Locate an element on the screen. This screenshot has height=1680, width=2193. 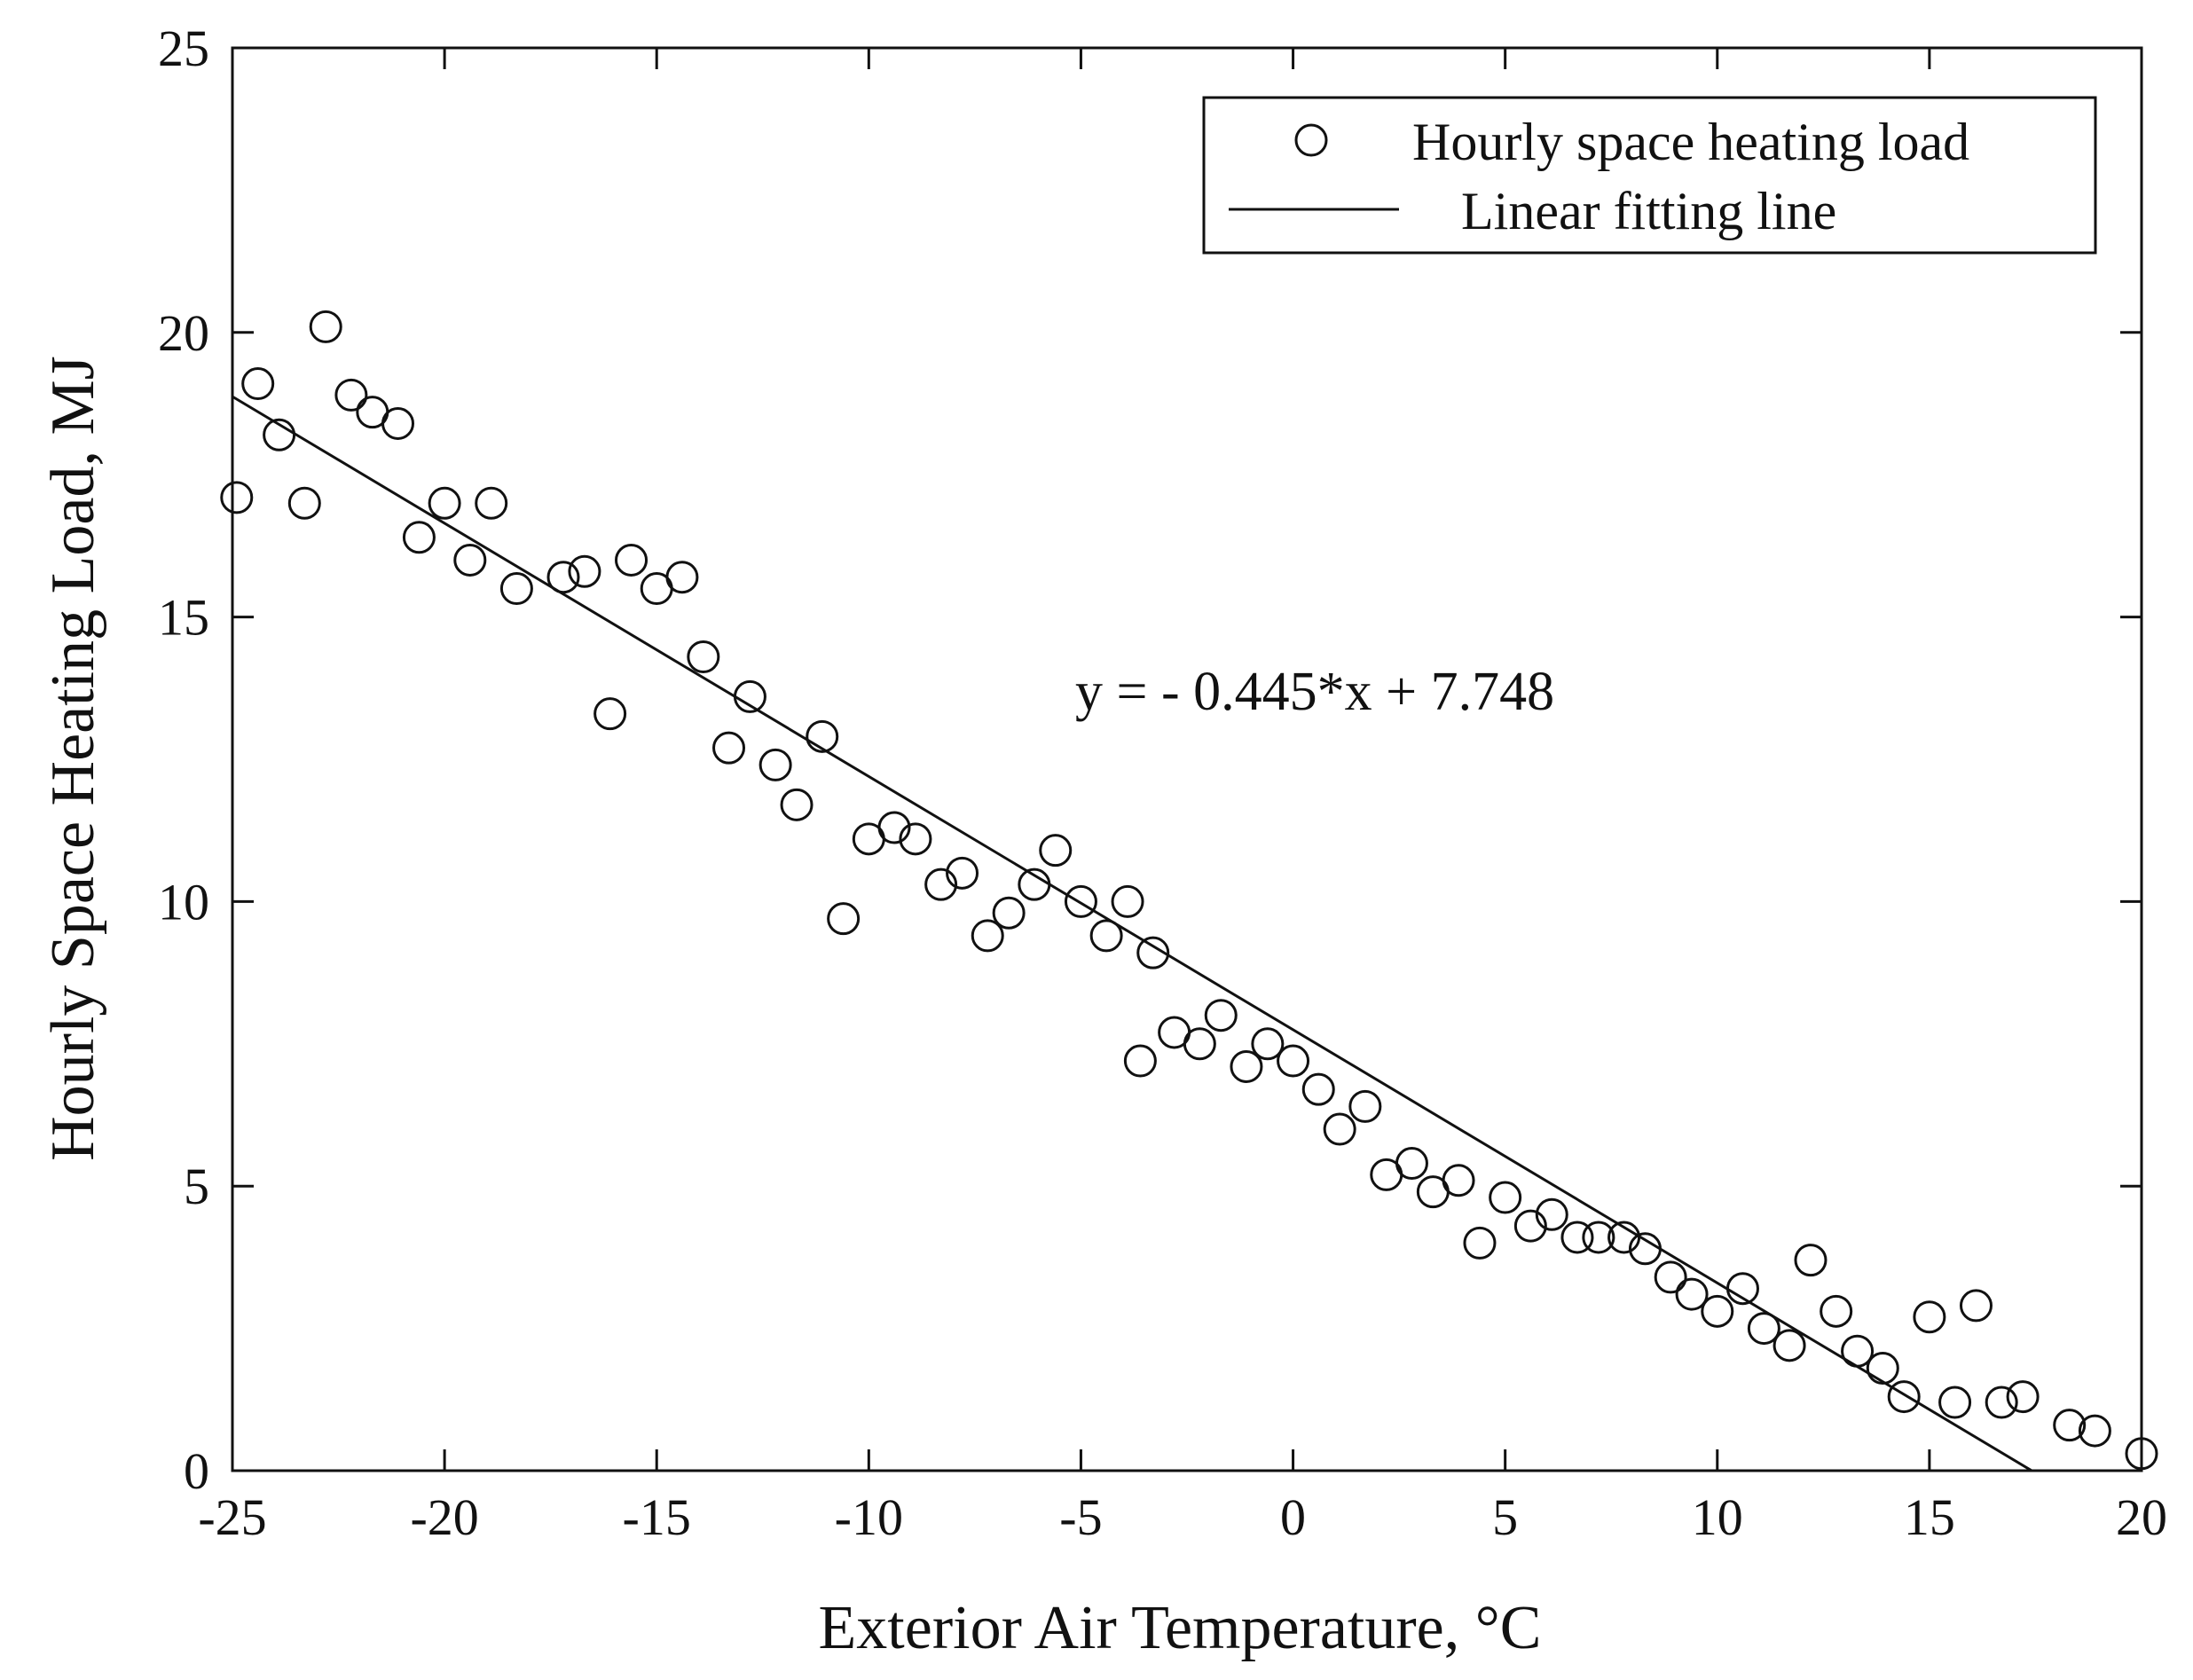
y-tick-label: 10 is located at coordinates (183, 901).